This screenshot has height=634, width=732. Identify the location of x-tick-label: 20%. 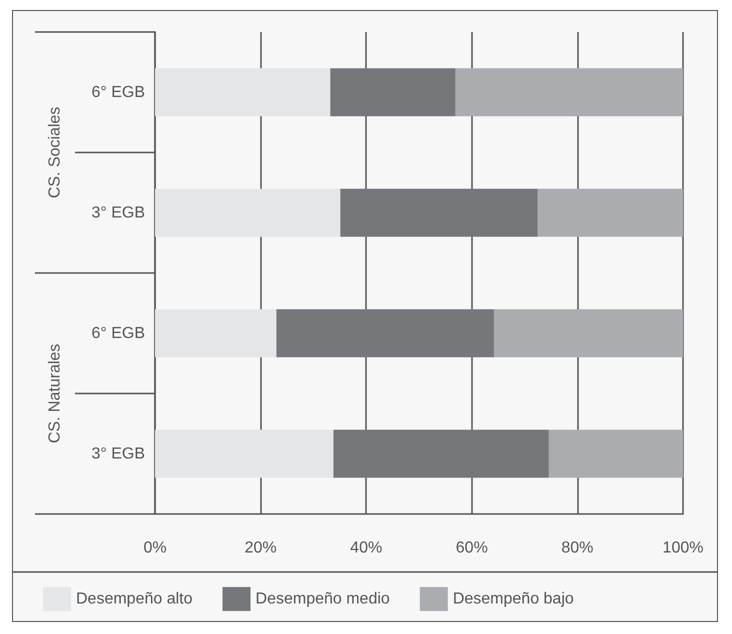
(260, 548).